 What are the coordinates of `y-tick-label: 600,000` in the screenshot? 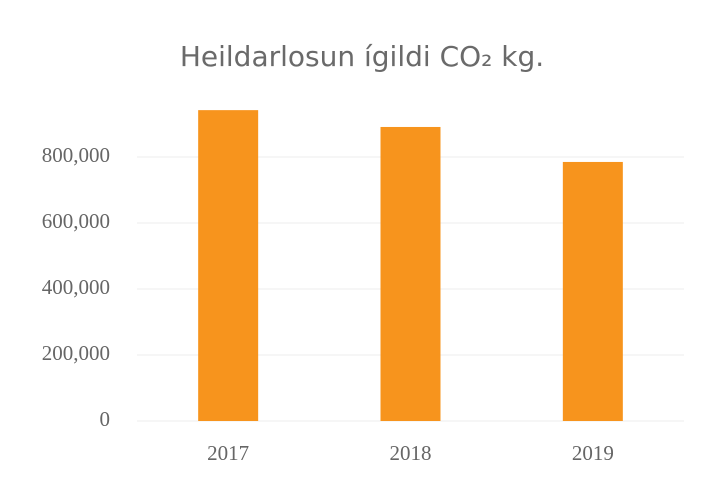 It's located at (76, 221).